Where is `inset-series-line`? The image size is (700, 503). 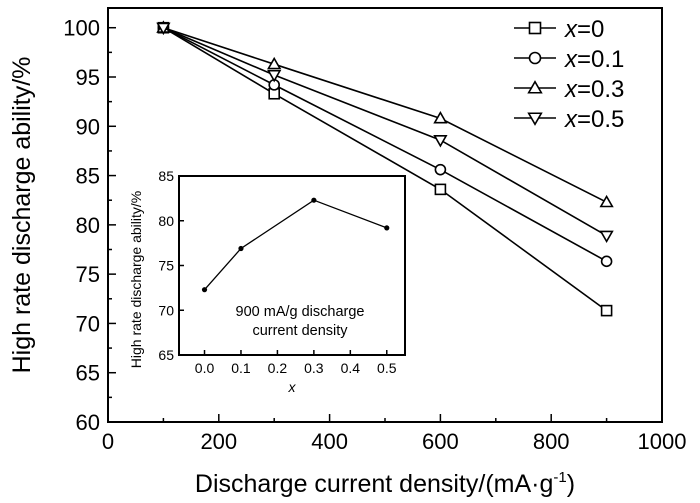
inset-series-line is located at coordinates (296, 245).